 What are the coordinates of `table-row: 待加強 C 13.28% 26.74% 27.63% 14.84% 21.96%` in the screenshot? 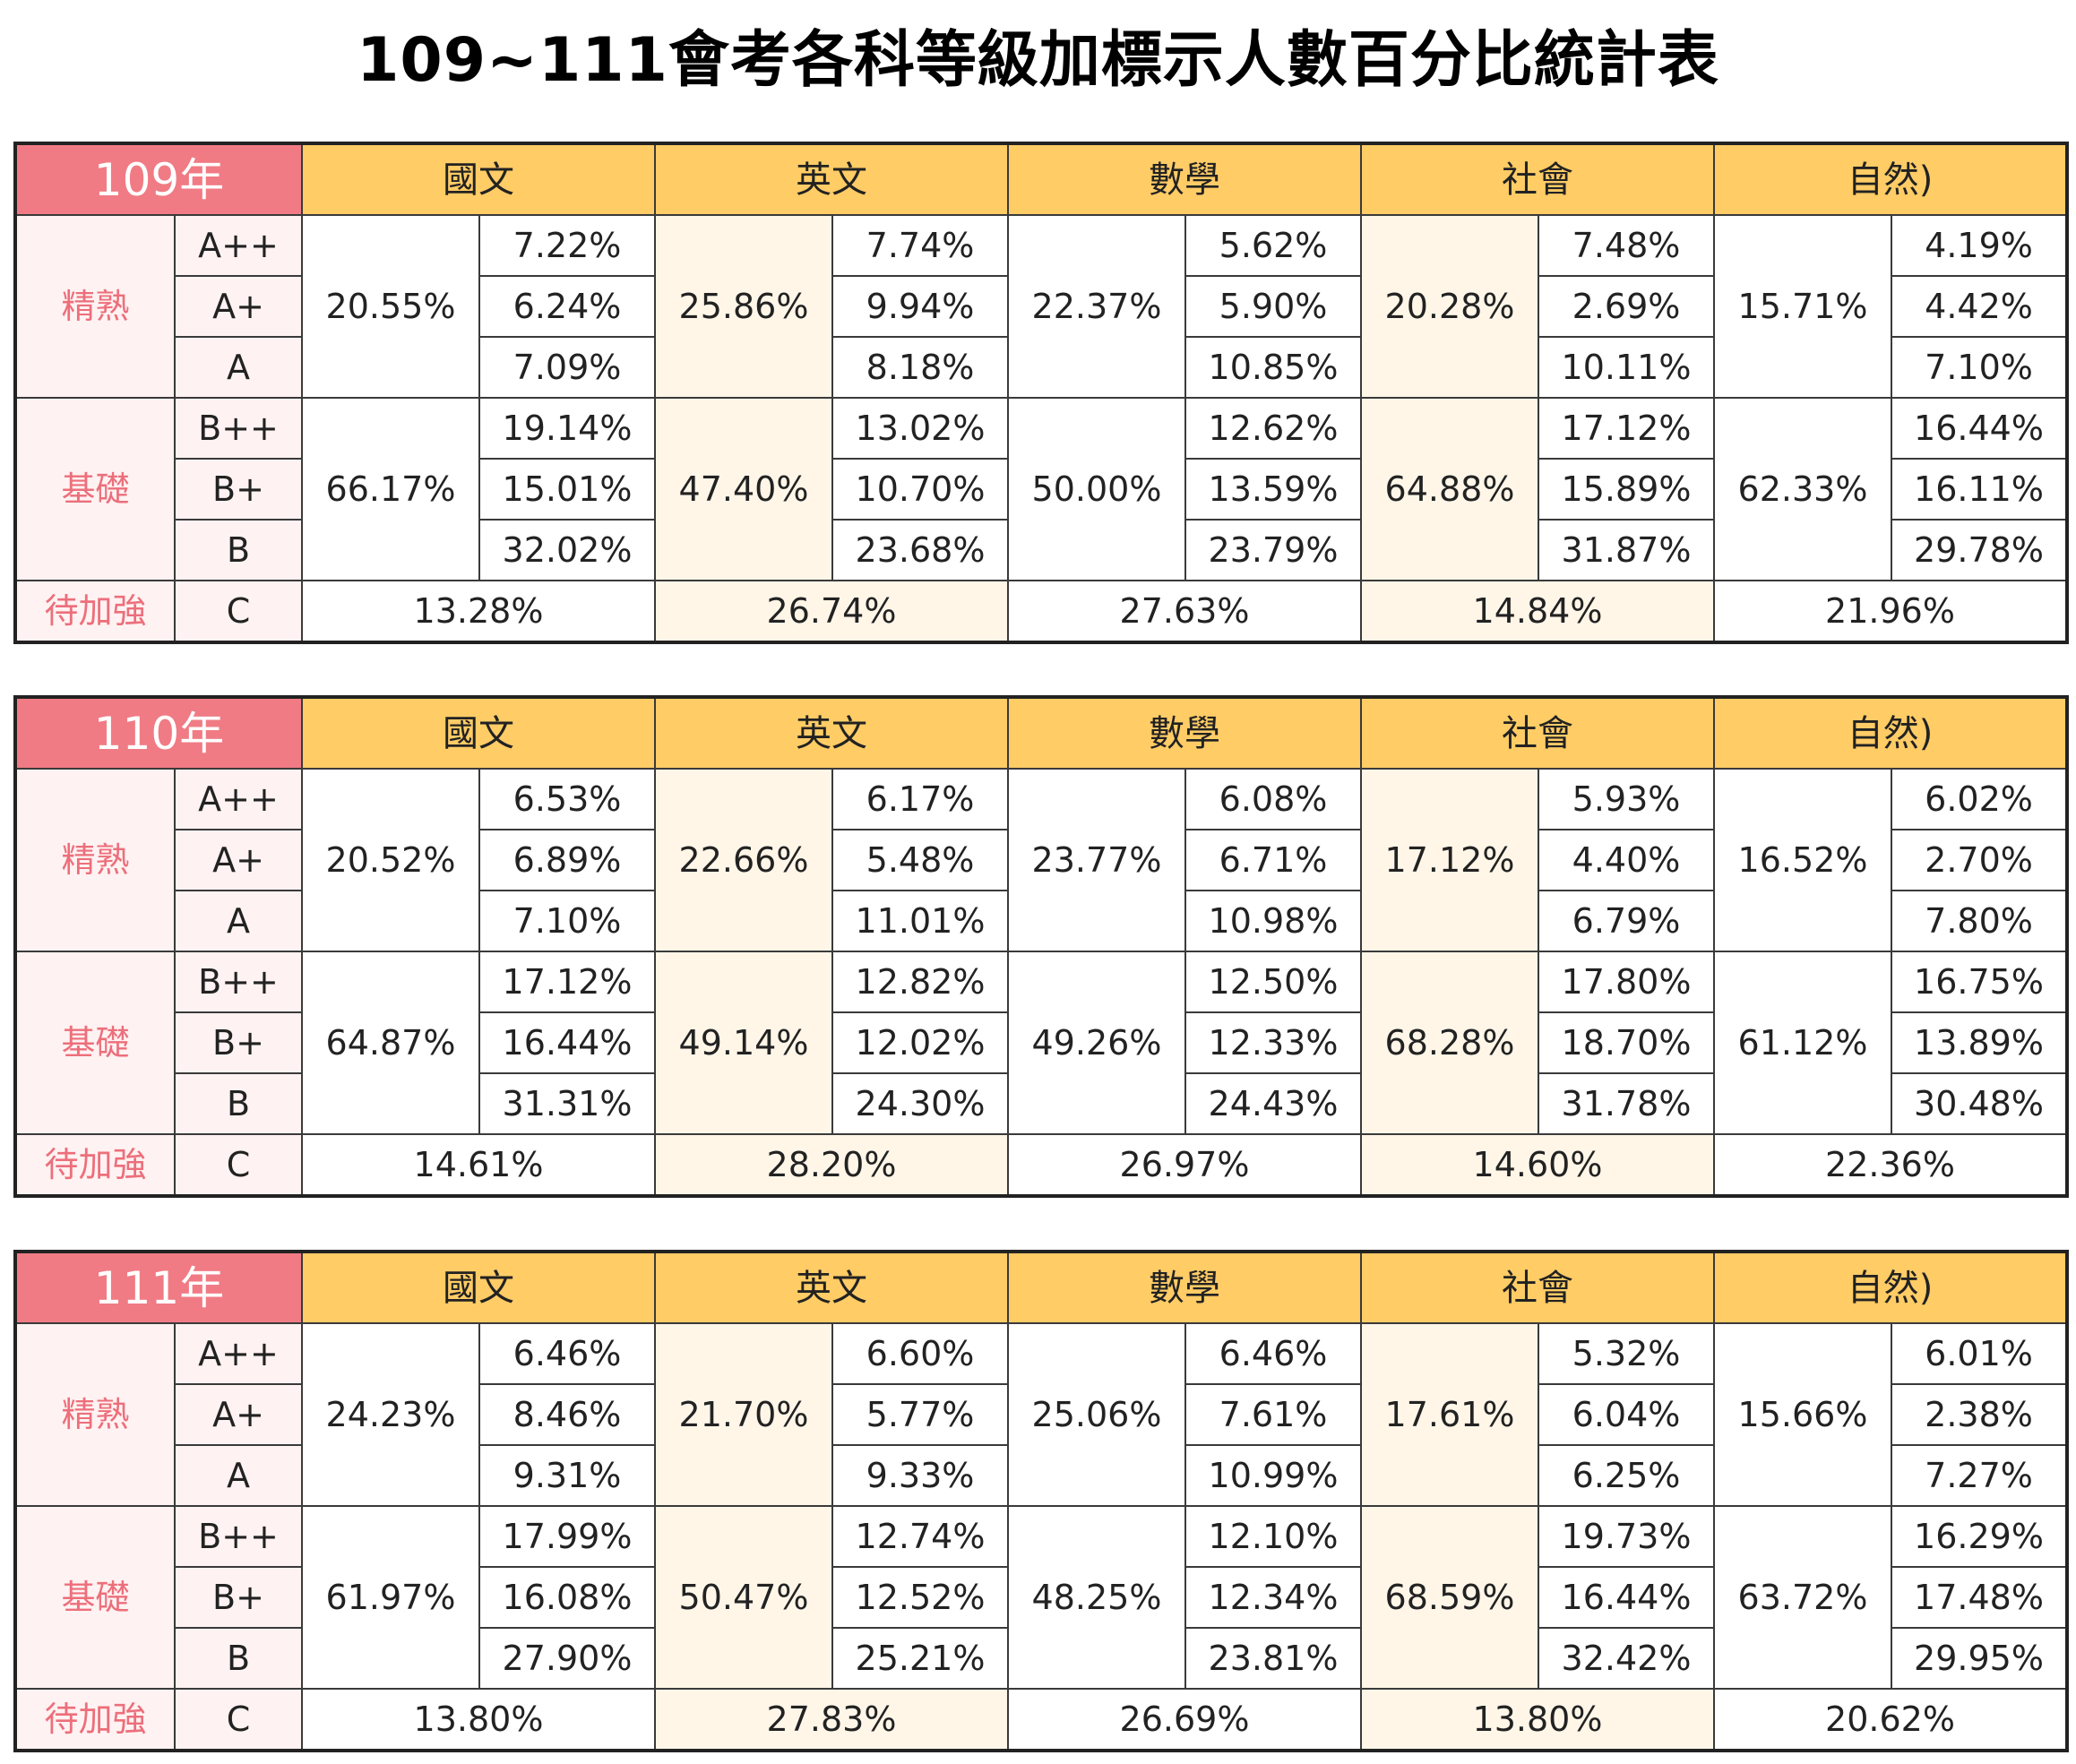 It's located at (1041, 611).